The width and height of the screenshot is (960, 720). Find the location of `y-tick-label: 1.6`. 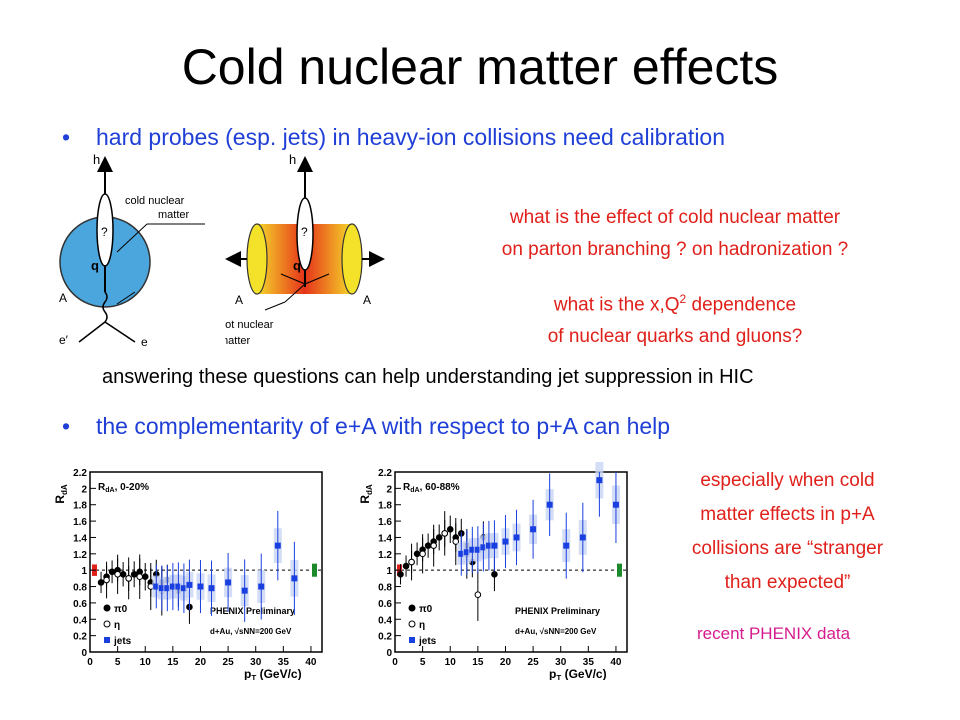

y-tick-label: 1.6 is located at coordinates (80, 522).